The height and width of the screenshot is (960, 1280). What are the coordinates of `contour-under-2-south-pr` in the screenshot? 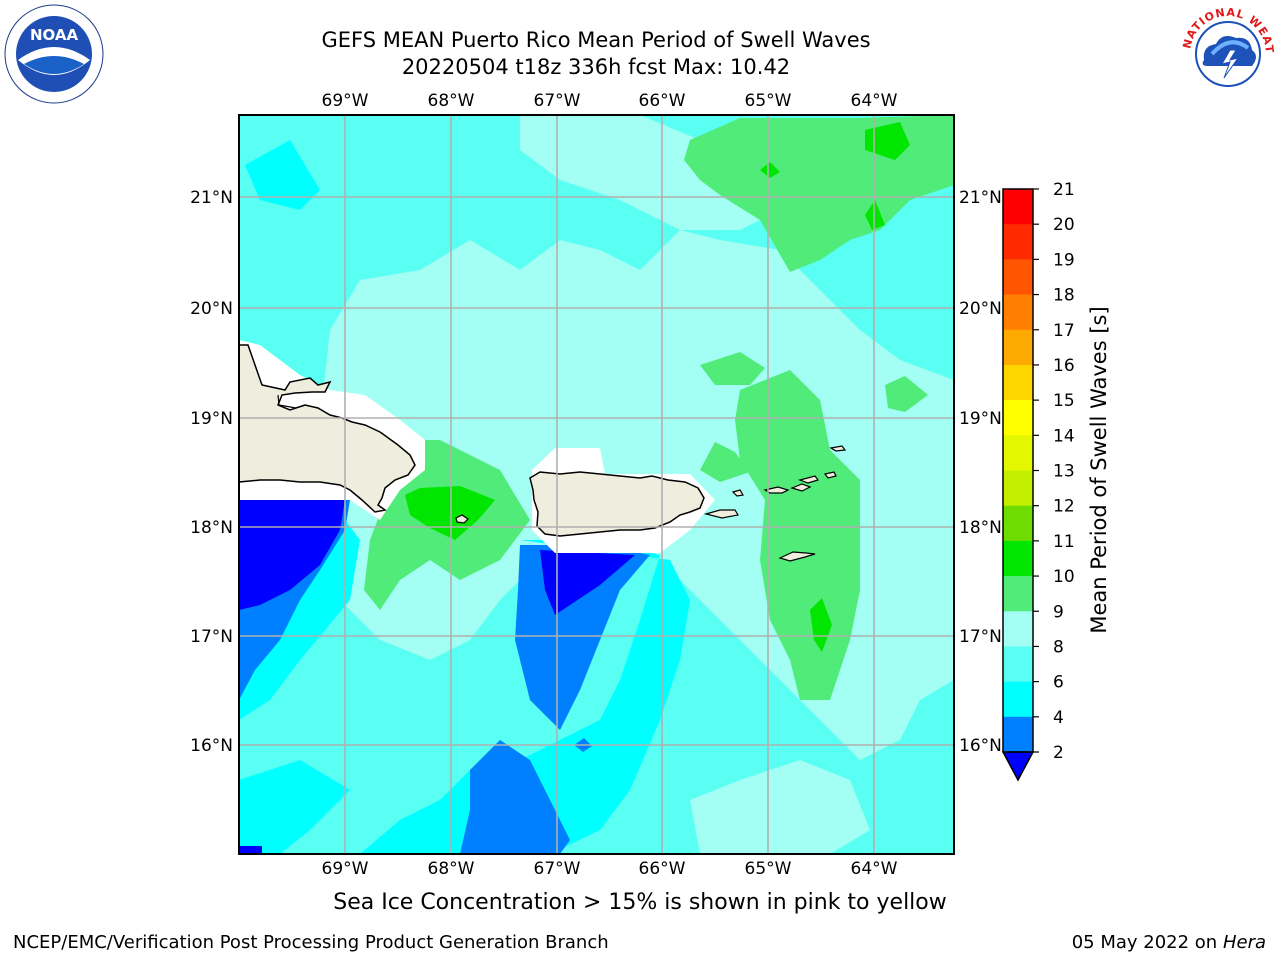 It's located at (587, 582).